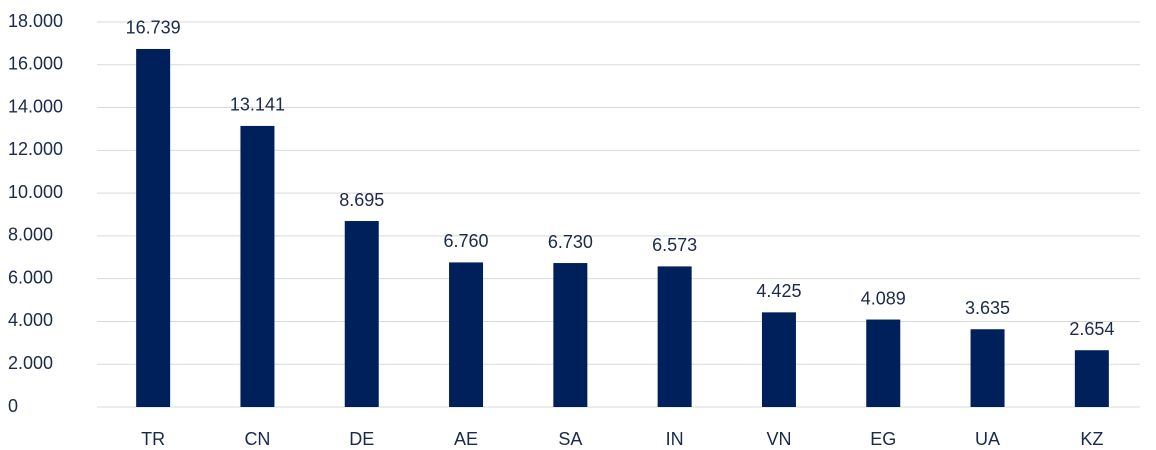 The width and height of the screenshot is (1156, 450). Describe the element at coordinates (466, 241) in the screenshot. I see `data-label: 6.760` at that location.